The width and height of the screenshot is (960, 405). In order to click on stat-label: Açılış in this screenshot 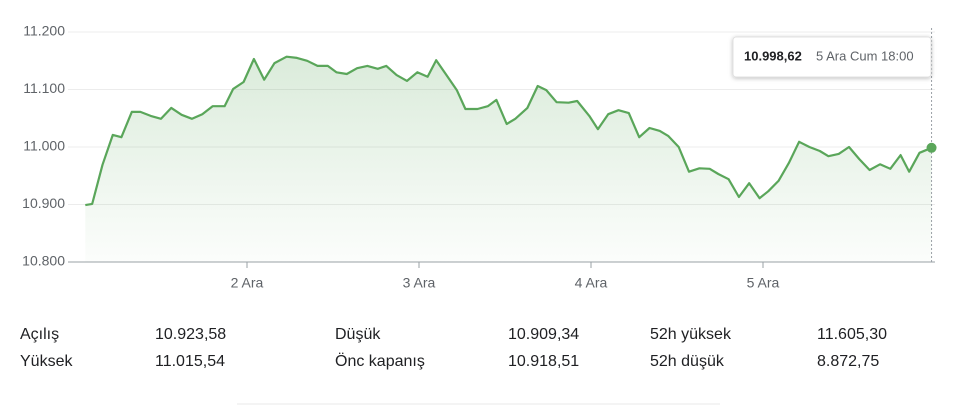, I will do `click(39, 334)`.